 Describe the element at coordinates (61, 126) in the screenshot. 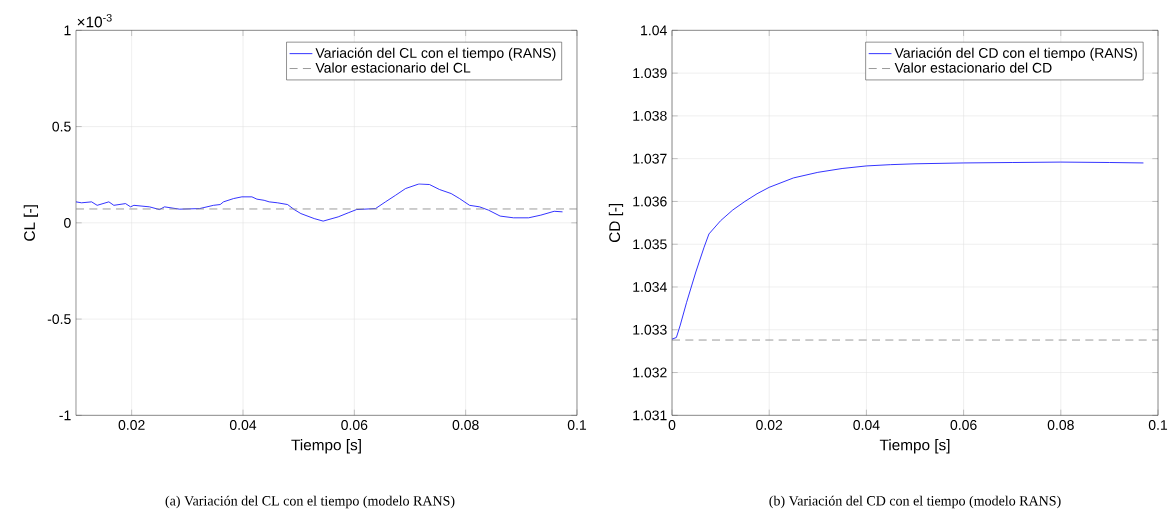

I see `y-tick-label: 0.5` at that location.